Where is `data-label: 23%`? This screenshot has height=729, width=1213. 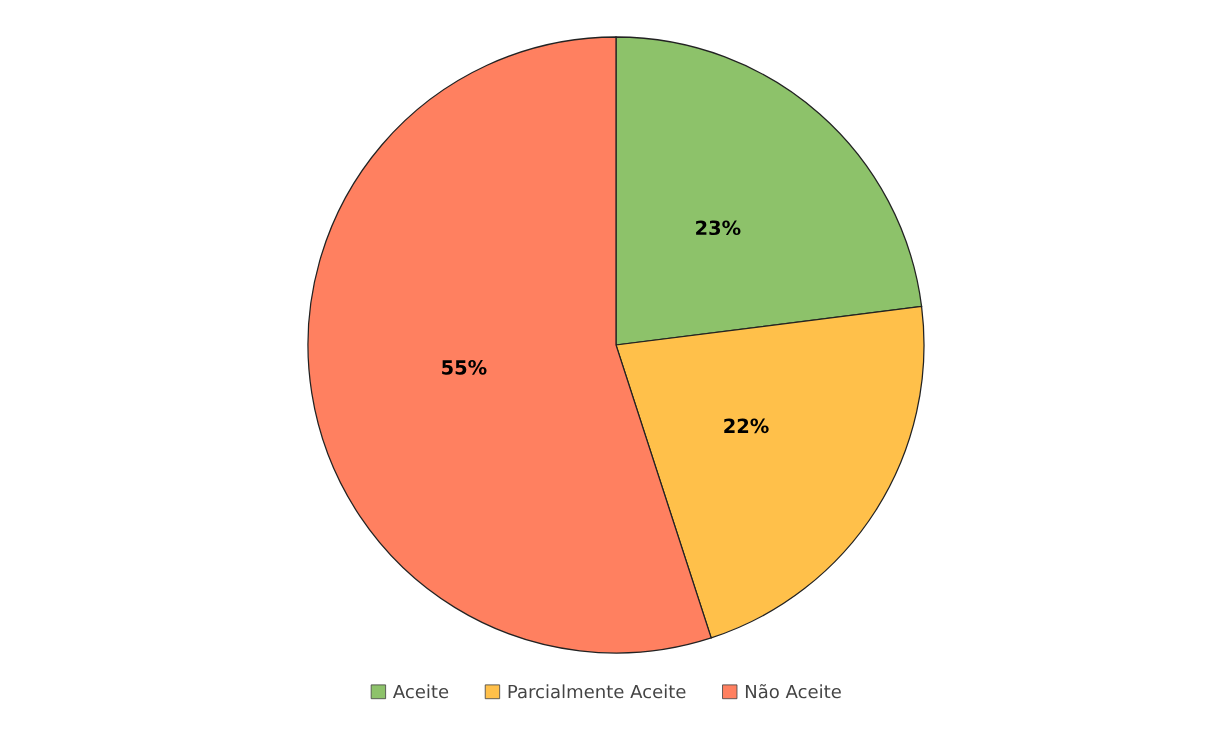 data-label: 23% is located at coordinates (718, 228).